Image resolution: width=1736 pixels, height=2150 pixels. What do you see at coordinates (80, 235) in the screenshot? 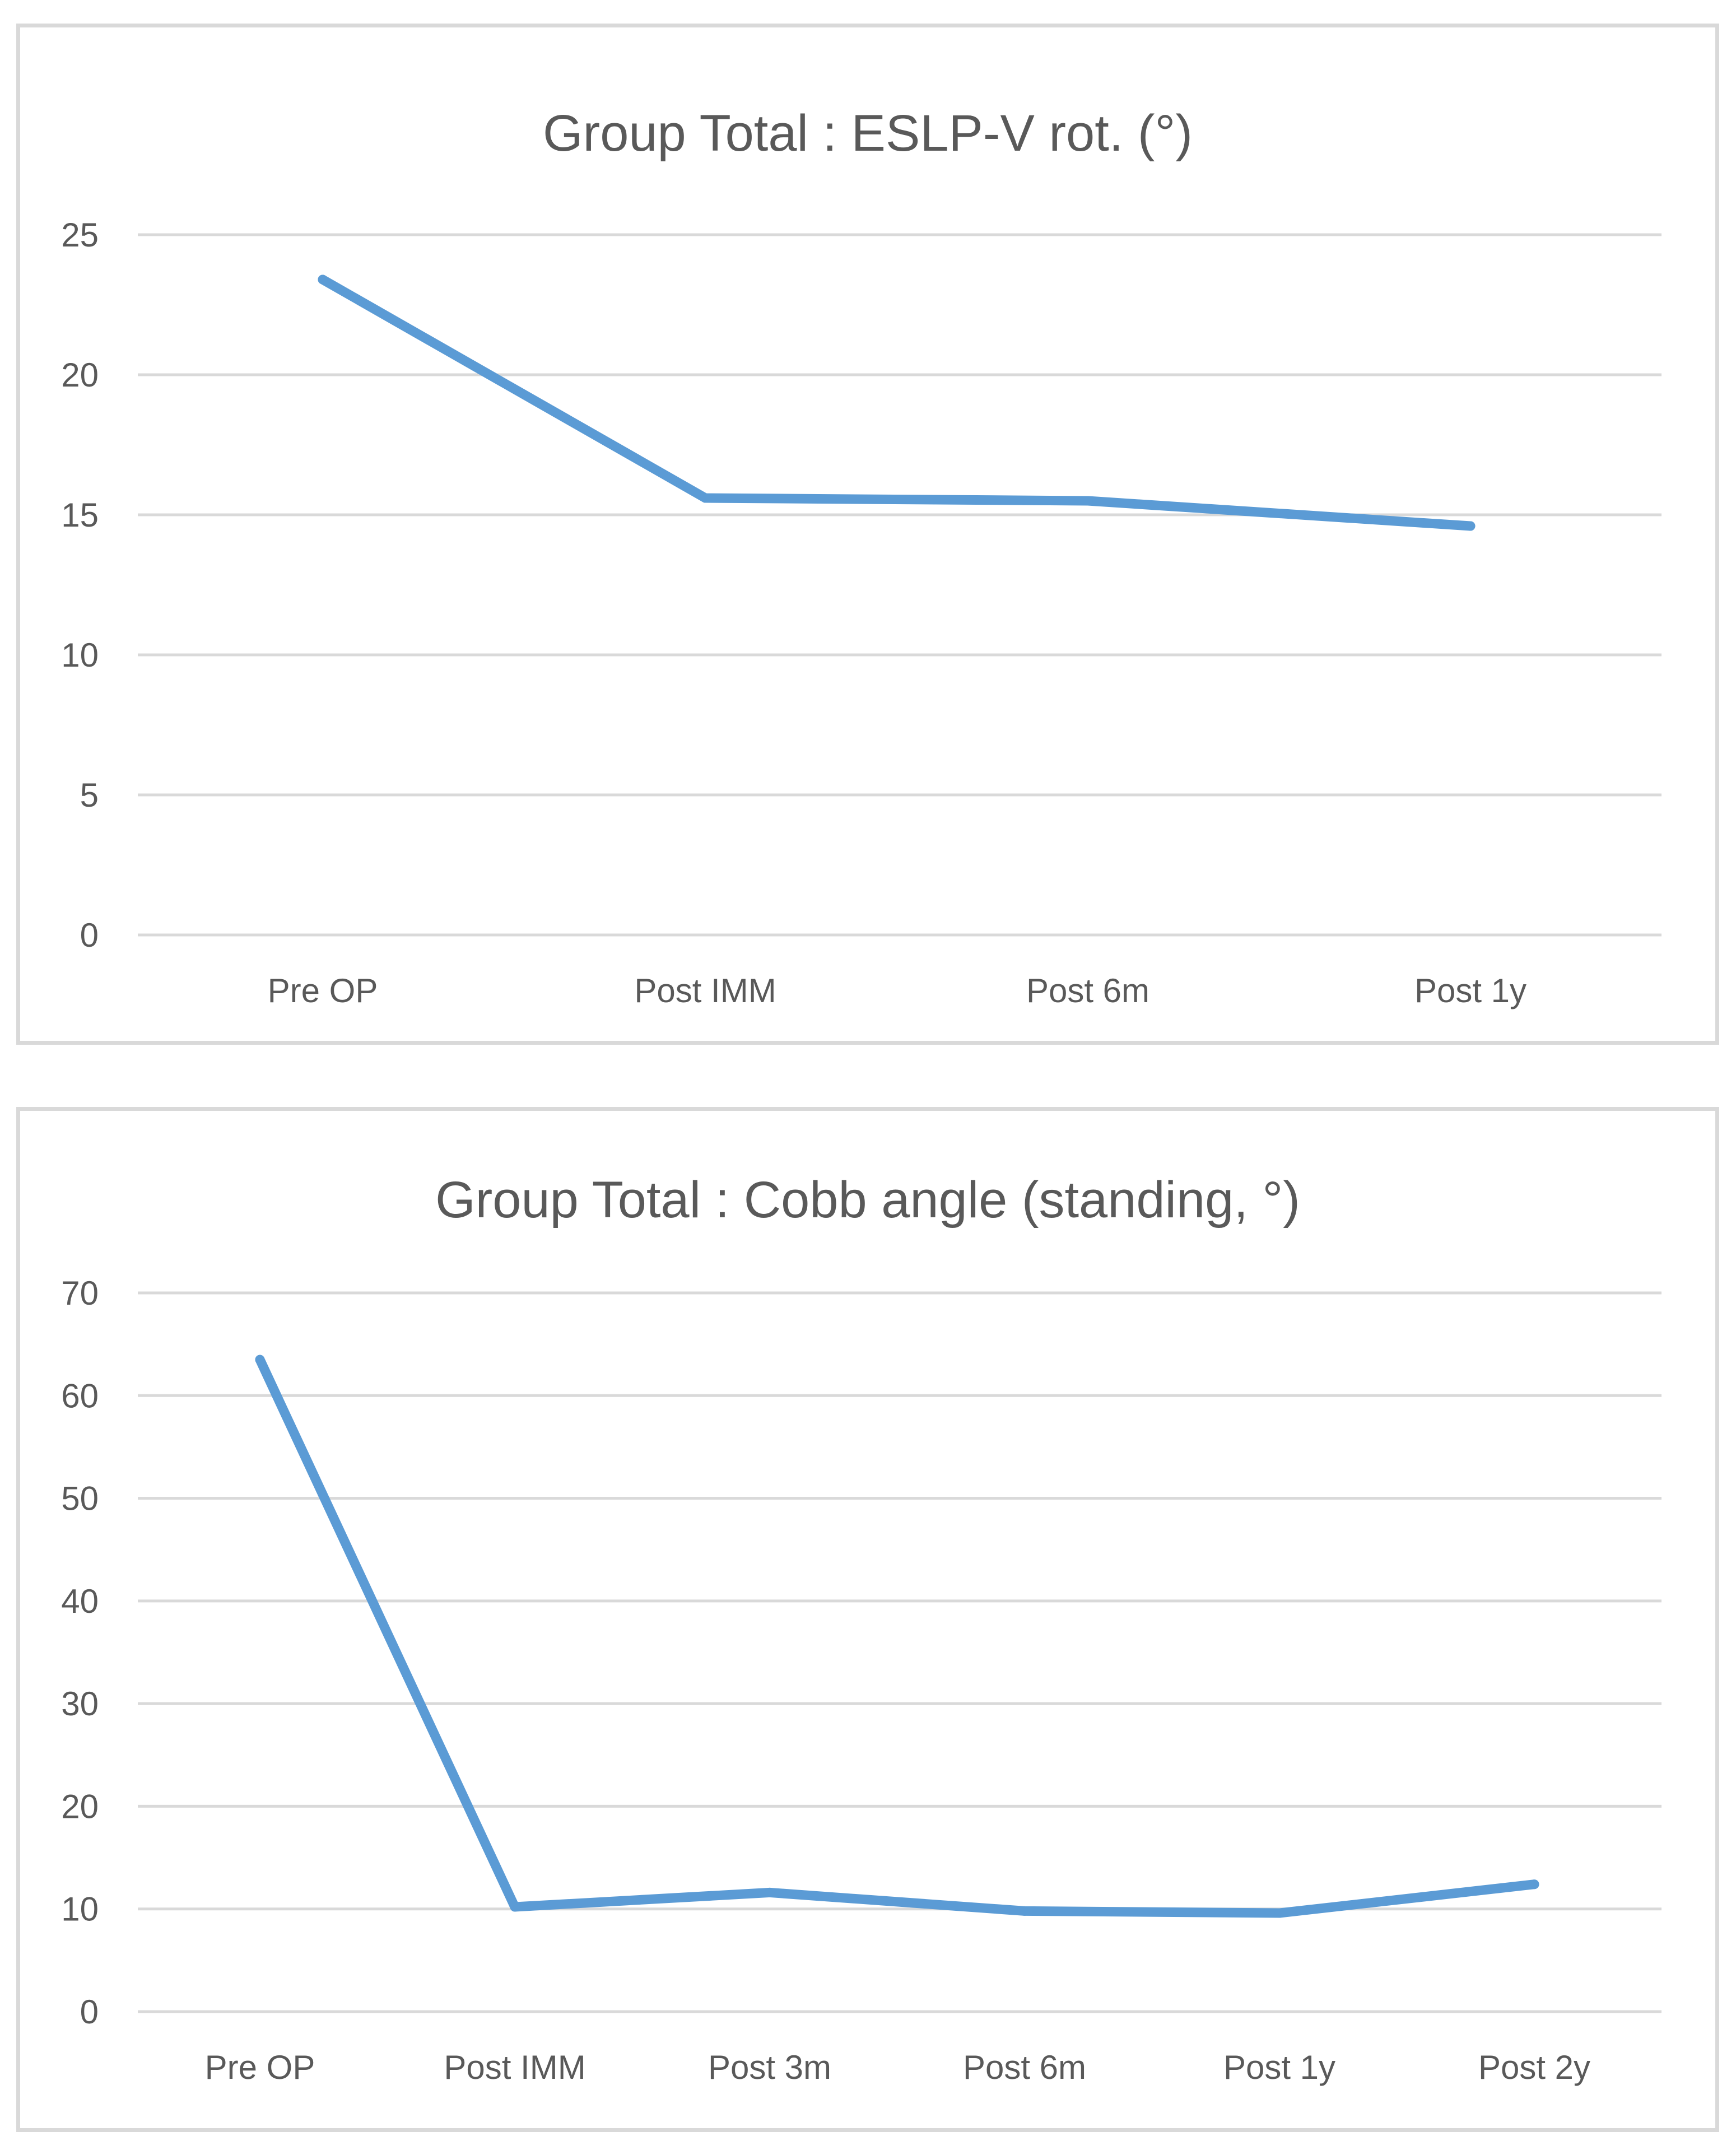
I see `y-tick-label: 25` at bounding box center [80, 235].